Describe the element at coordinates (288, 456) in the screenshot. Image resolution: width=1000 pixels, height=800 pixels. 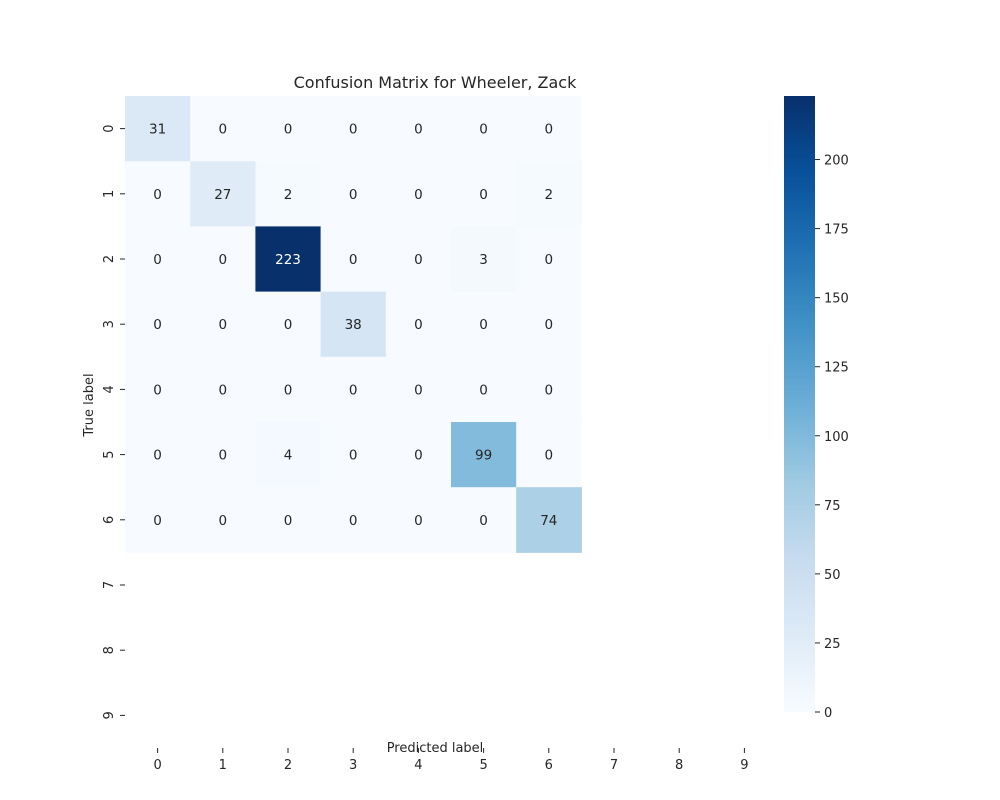
I see `cell-value-label: 4` at that location.